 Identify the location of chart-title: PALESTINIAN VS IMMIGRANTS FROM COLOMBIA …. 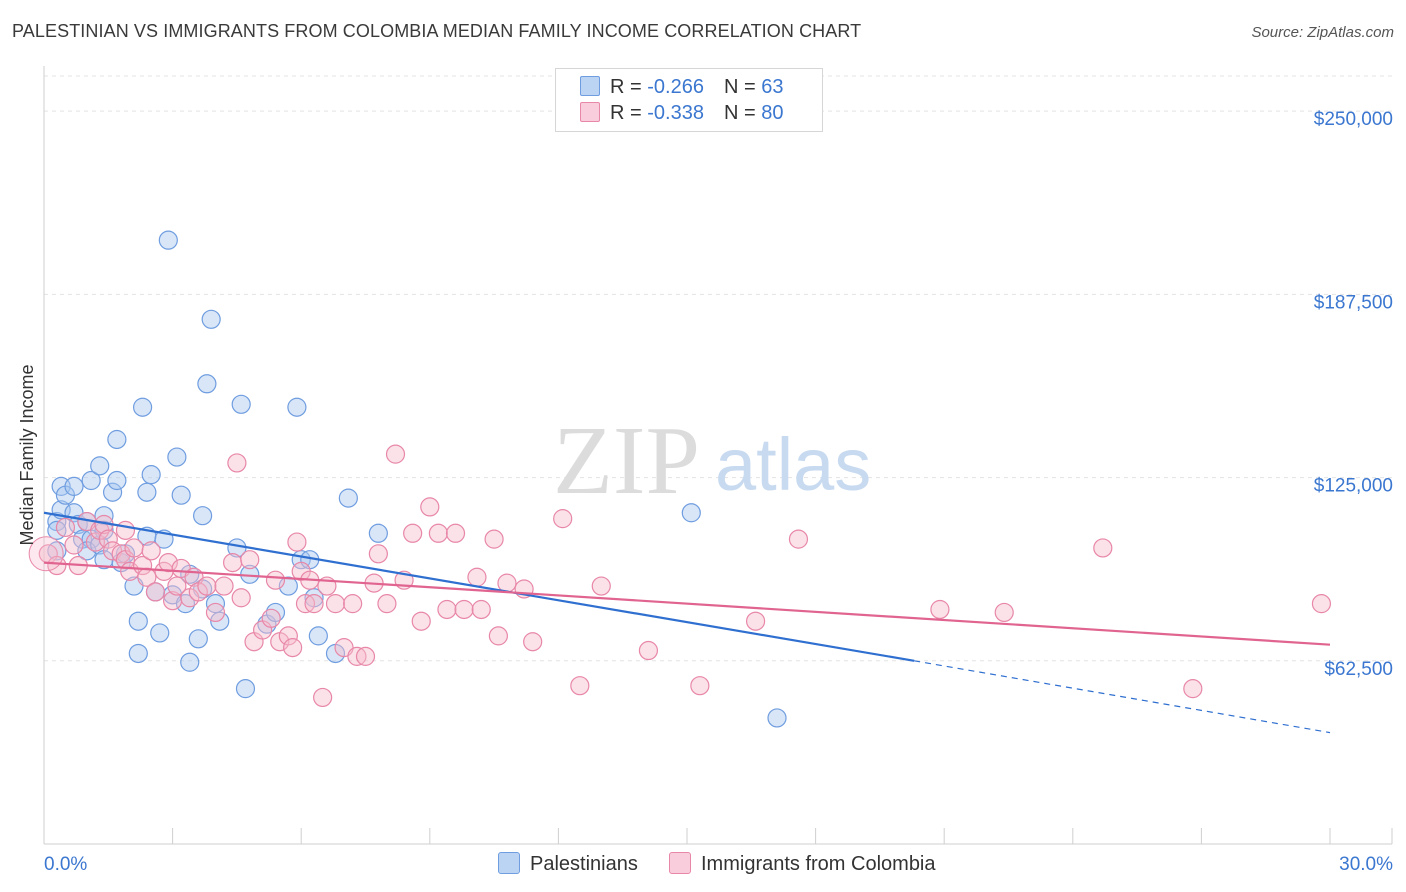
(437, 31).